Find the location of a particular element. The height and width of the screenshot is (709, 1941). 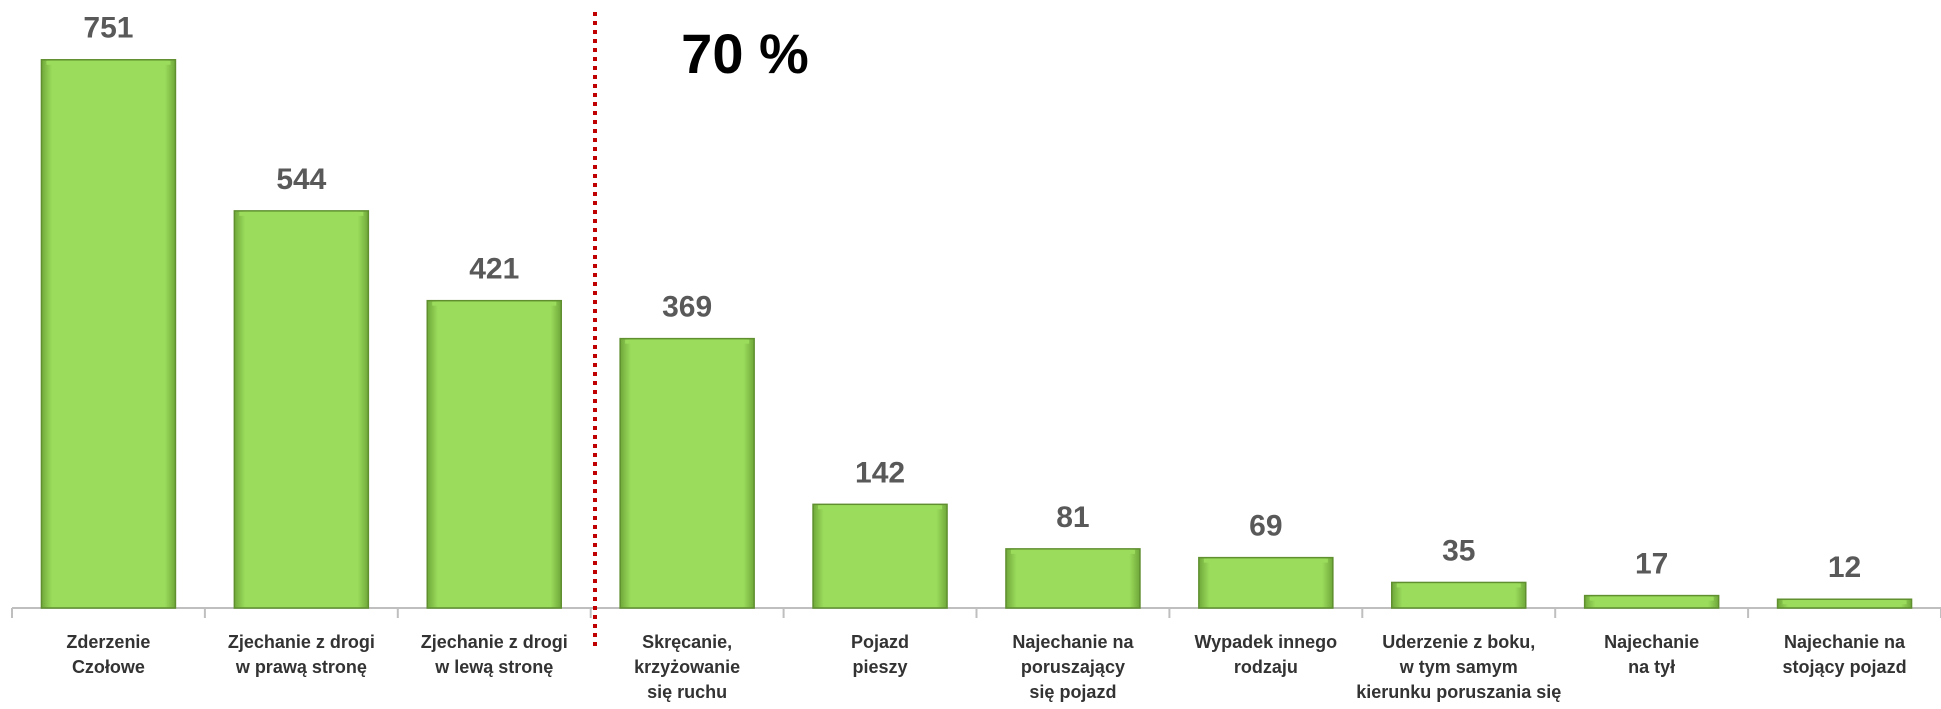

x-tick-label-line: na tył is located at coordinates (1651, 667).